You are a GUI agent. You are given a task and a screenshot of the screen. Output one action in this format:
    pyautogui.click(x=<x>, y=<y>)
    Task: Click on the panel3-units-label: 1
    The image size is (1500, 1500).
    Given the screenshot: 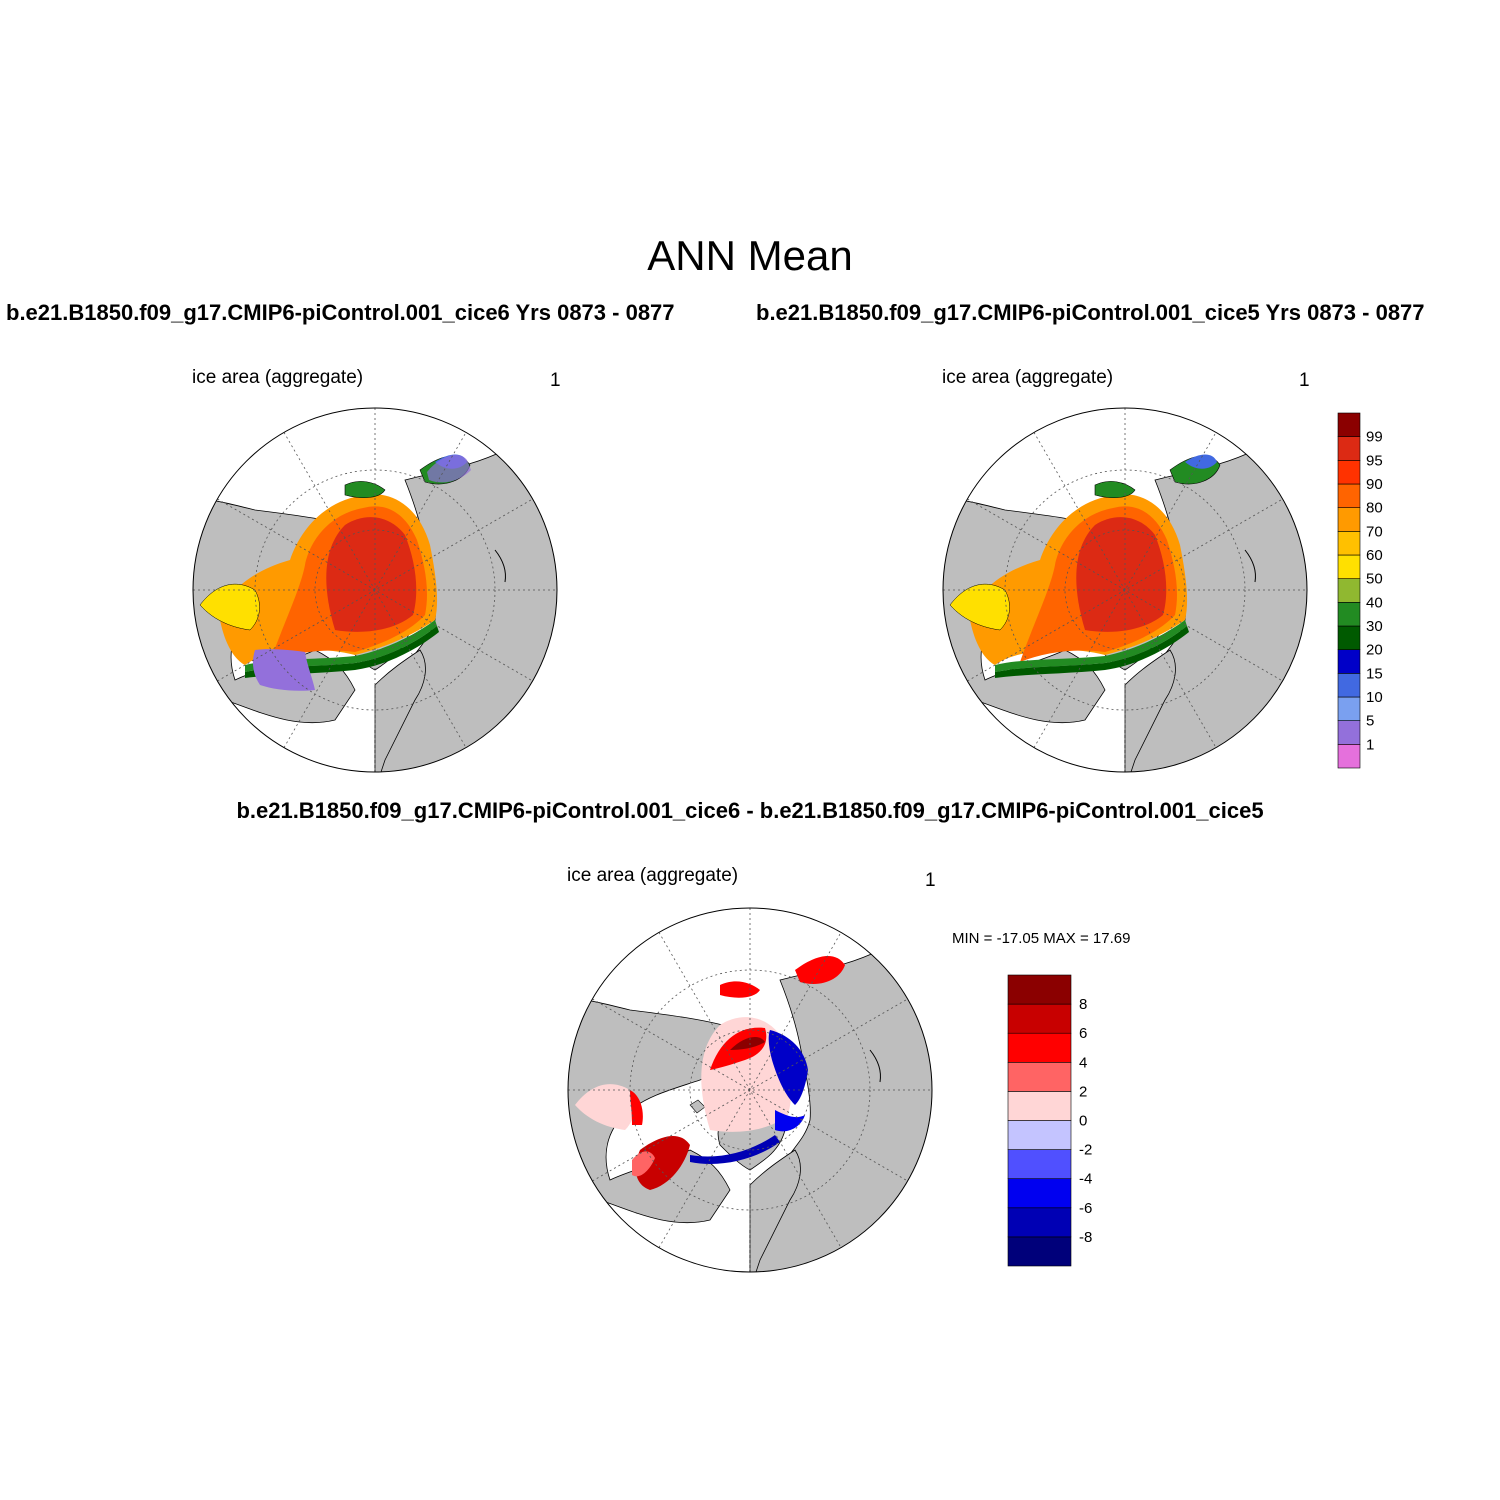 What is the action you would take?
    pyautogui.click(x=930, y=880)
    